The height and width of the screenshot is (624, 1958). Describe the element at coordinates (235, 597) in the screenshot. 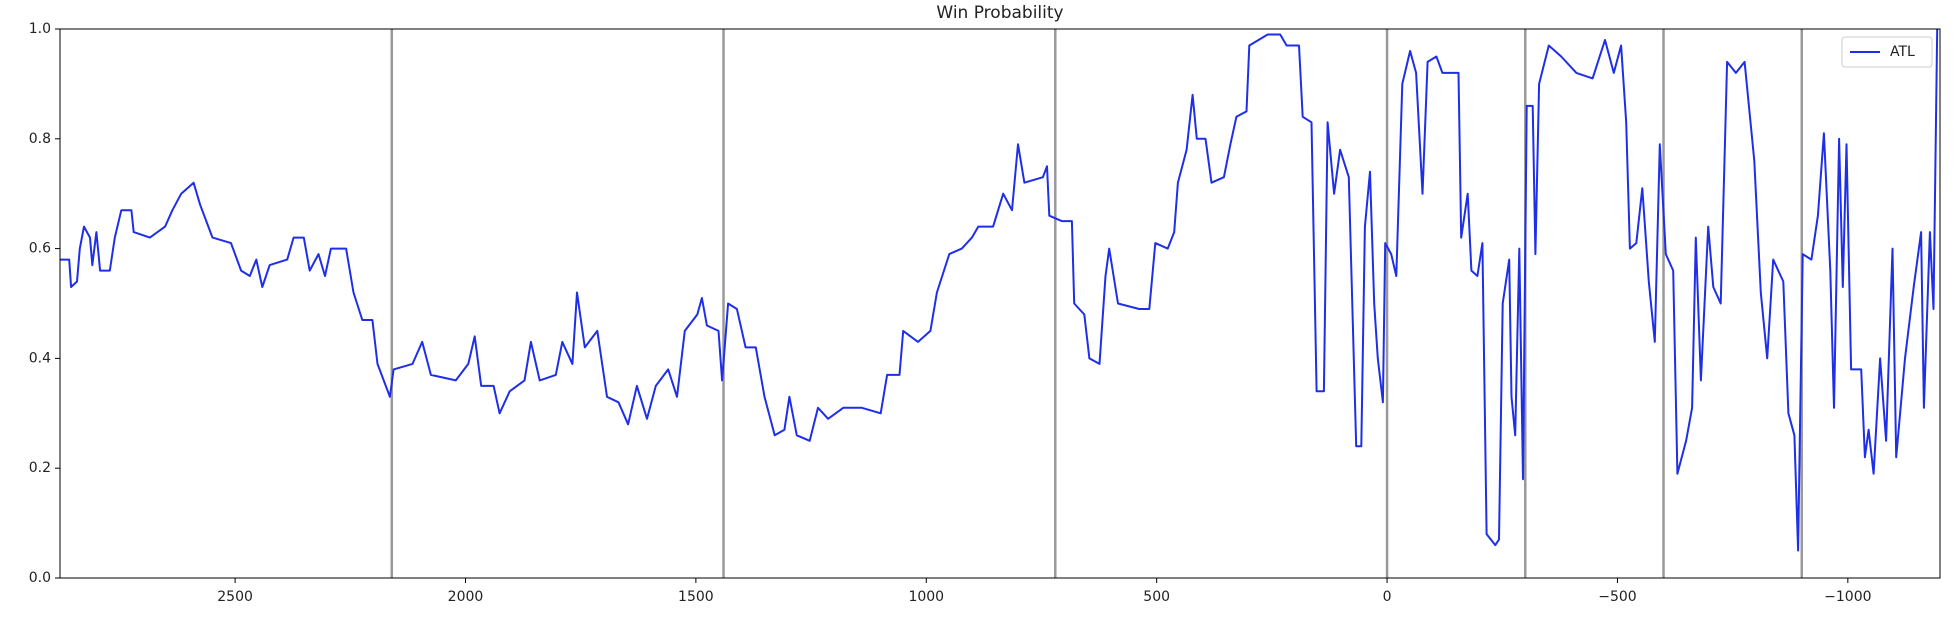

I see `x-tick-label: 2500` at that location.